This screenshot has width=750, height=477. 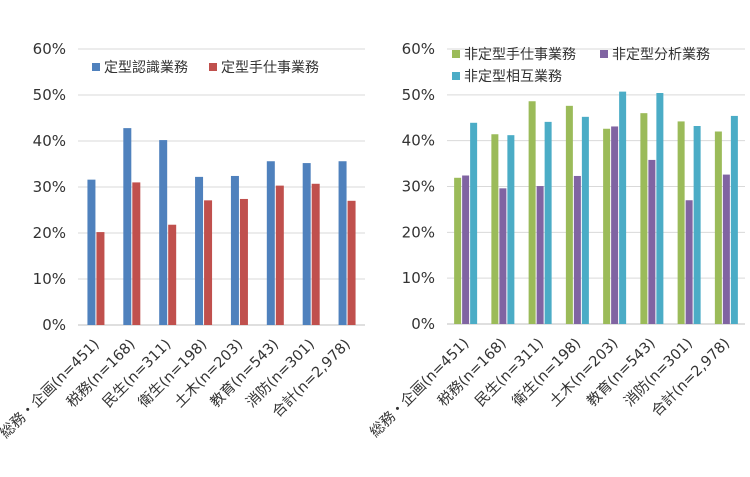 What do you see at coordinates (418, 49) in the screenshot?
I see `right-y-tick-label: 60%` at bounding box center [418, 49].